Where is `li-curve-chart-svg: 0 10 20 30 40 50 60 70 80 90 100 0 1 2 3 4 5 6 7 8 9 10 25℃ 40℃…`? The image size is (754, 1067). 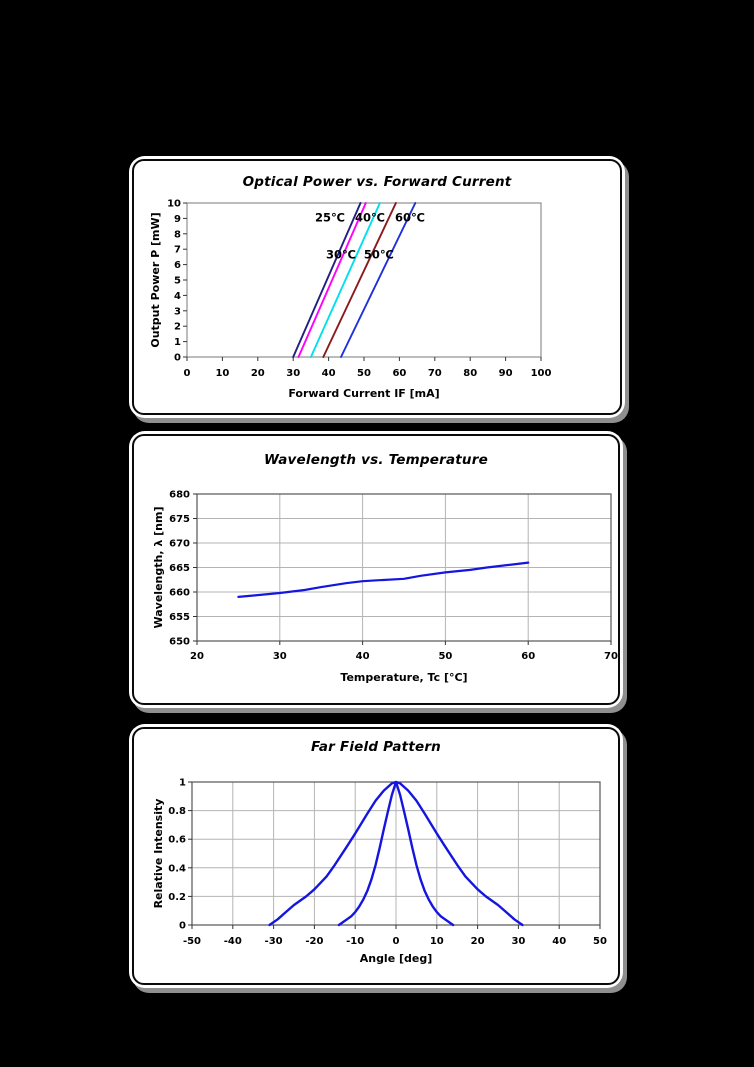 li-curve-chart-svg: 0 10 20 30 40 50 60 70 80 90 100 0 1 2 3 4 5 6 7 8 9 10 25℃ 40℃… is located at coordinates (350, 300).